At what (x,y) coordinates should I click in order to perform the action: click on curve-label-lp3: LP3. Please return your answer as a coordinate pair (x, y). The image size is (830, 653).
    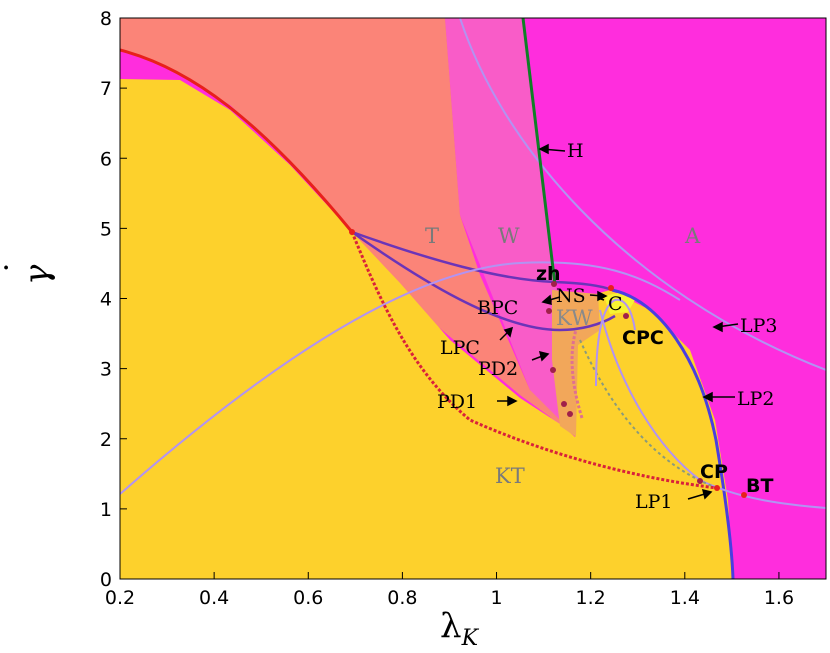
    Looking at the image, I should click on (759, 326).